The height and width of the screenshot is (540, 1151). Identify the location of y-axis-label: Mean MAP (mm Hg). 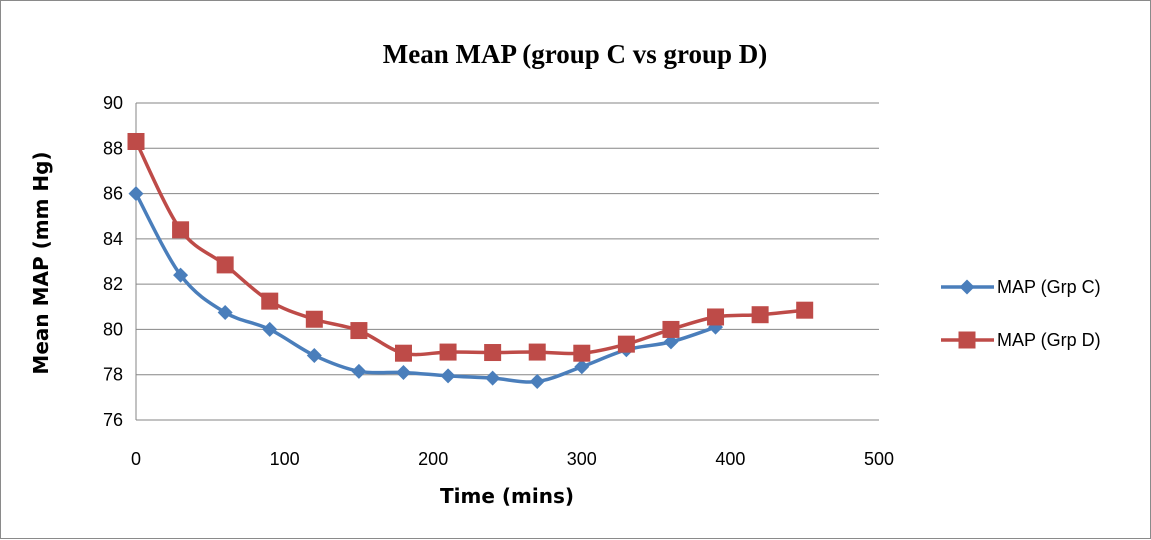
(41, 262).